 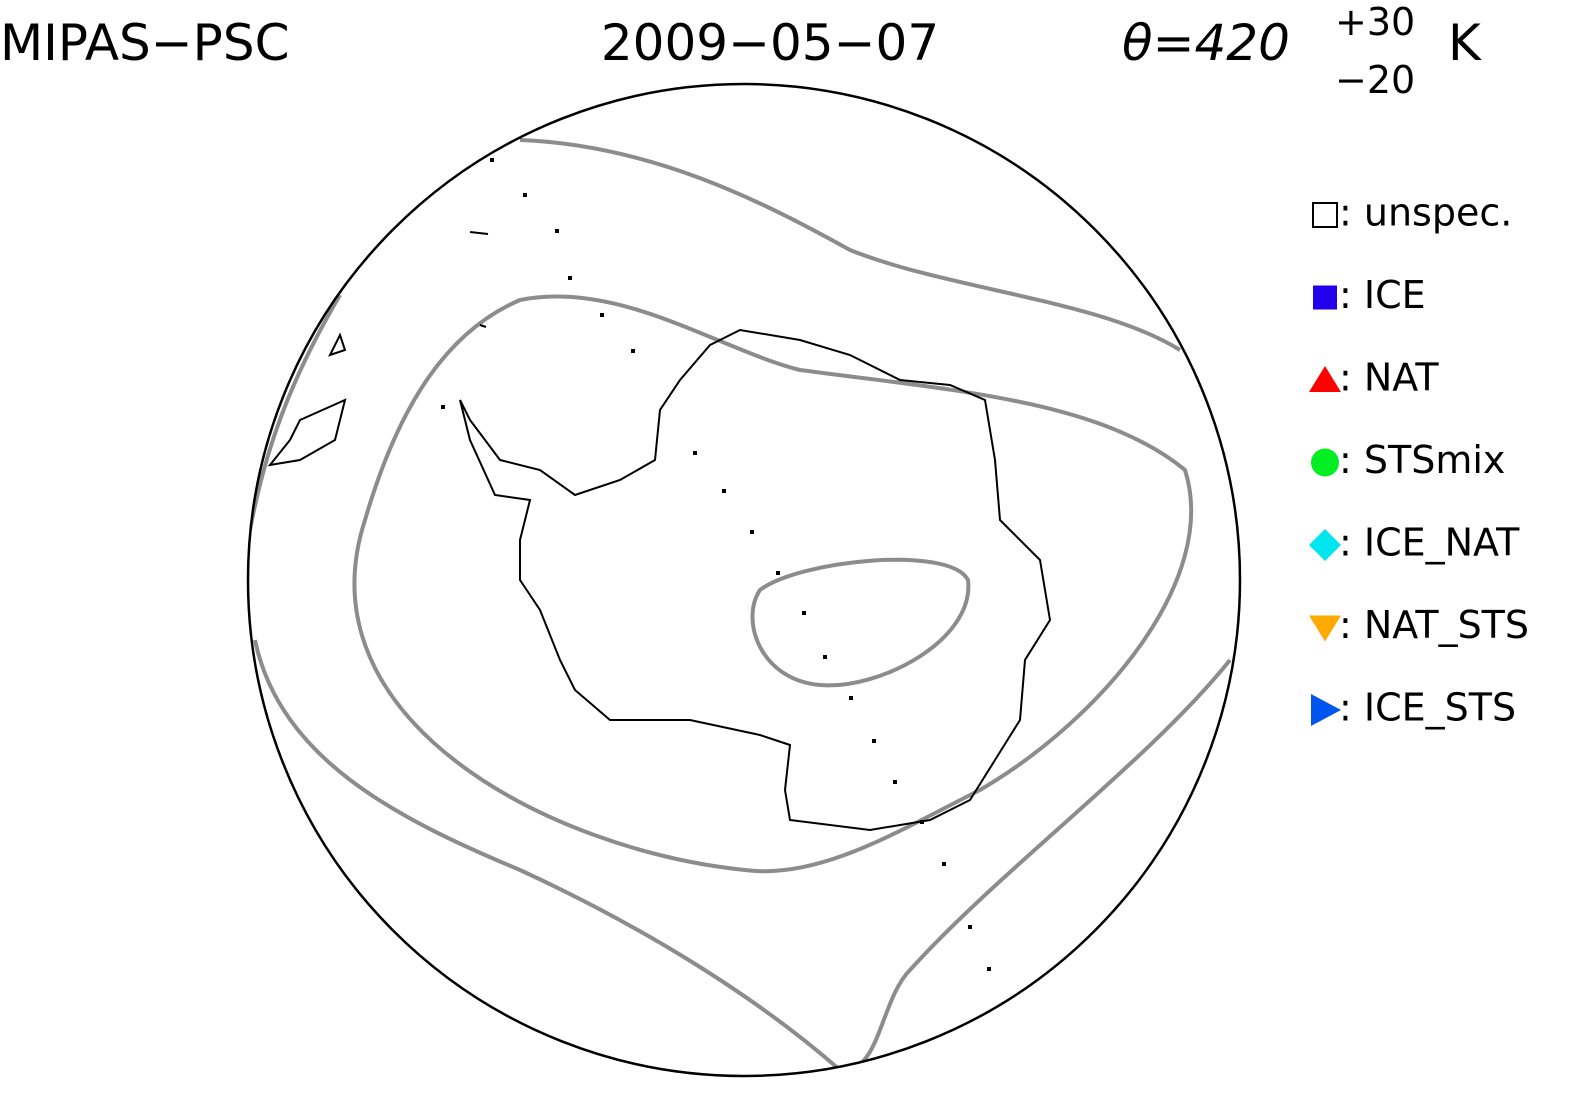 I want to click on legend-label: : NAT_STS, so click(x=1434, y=625).